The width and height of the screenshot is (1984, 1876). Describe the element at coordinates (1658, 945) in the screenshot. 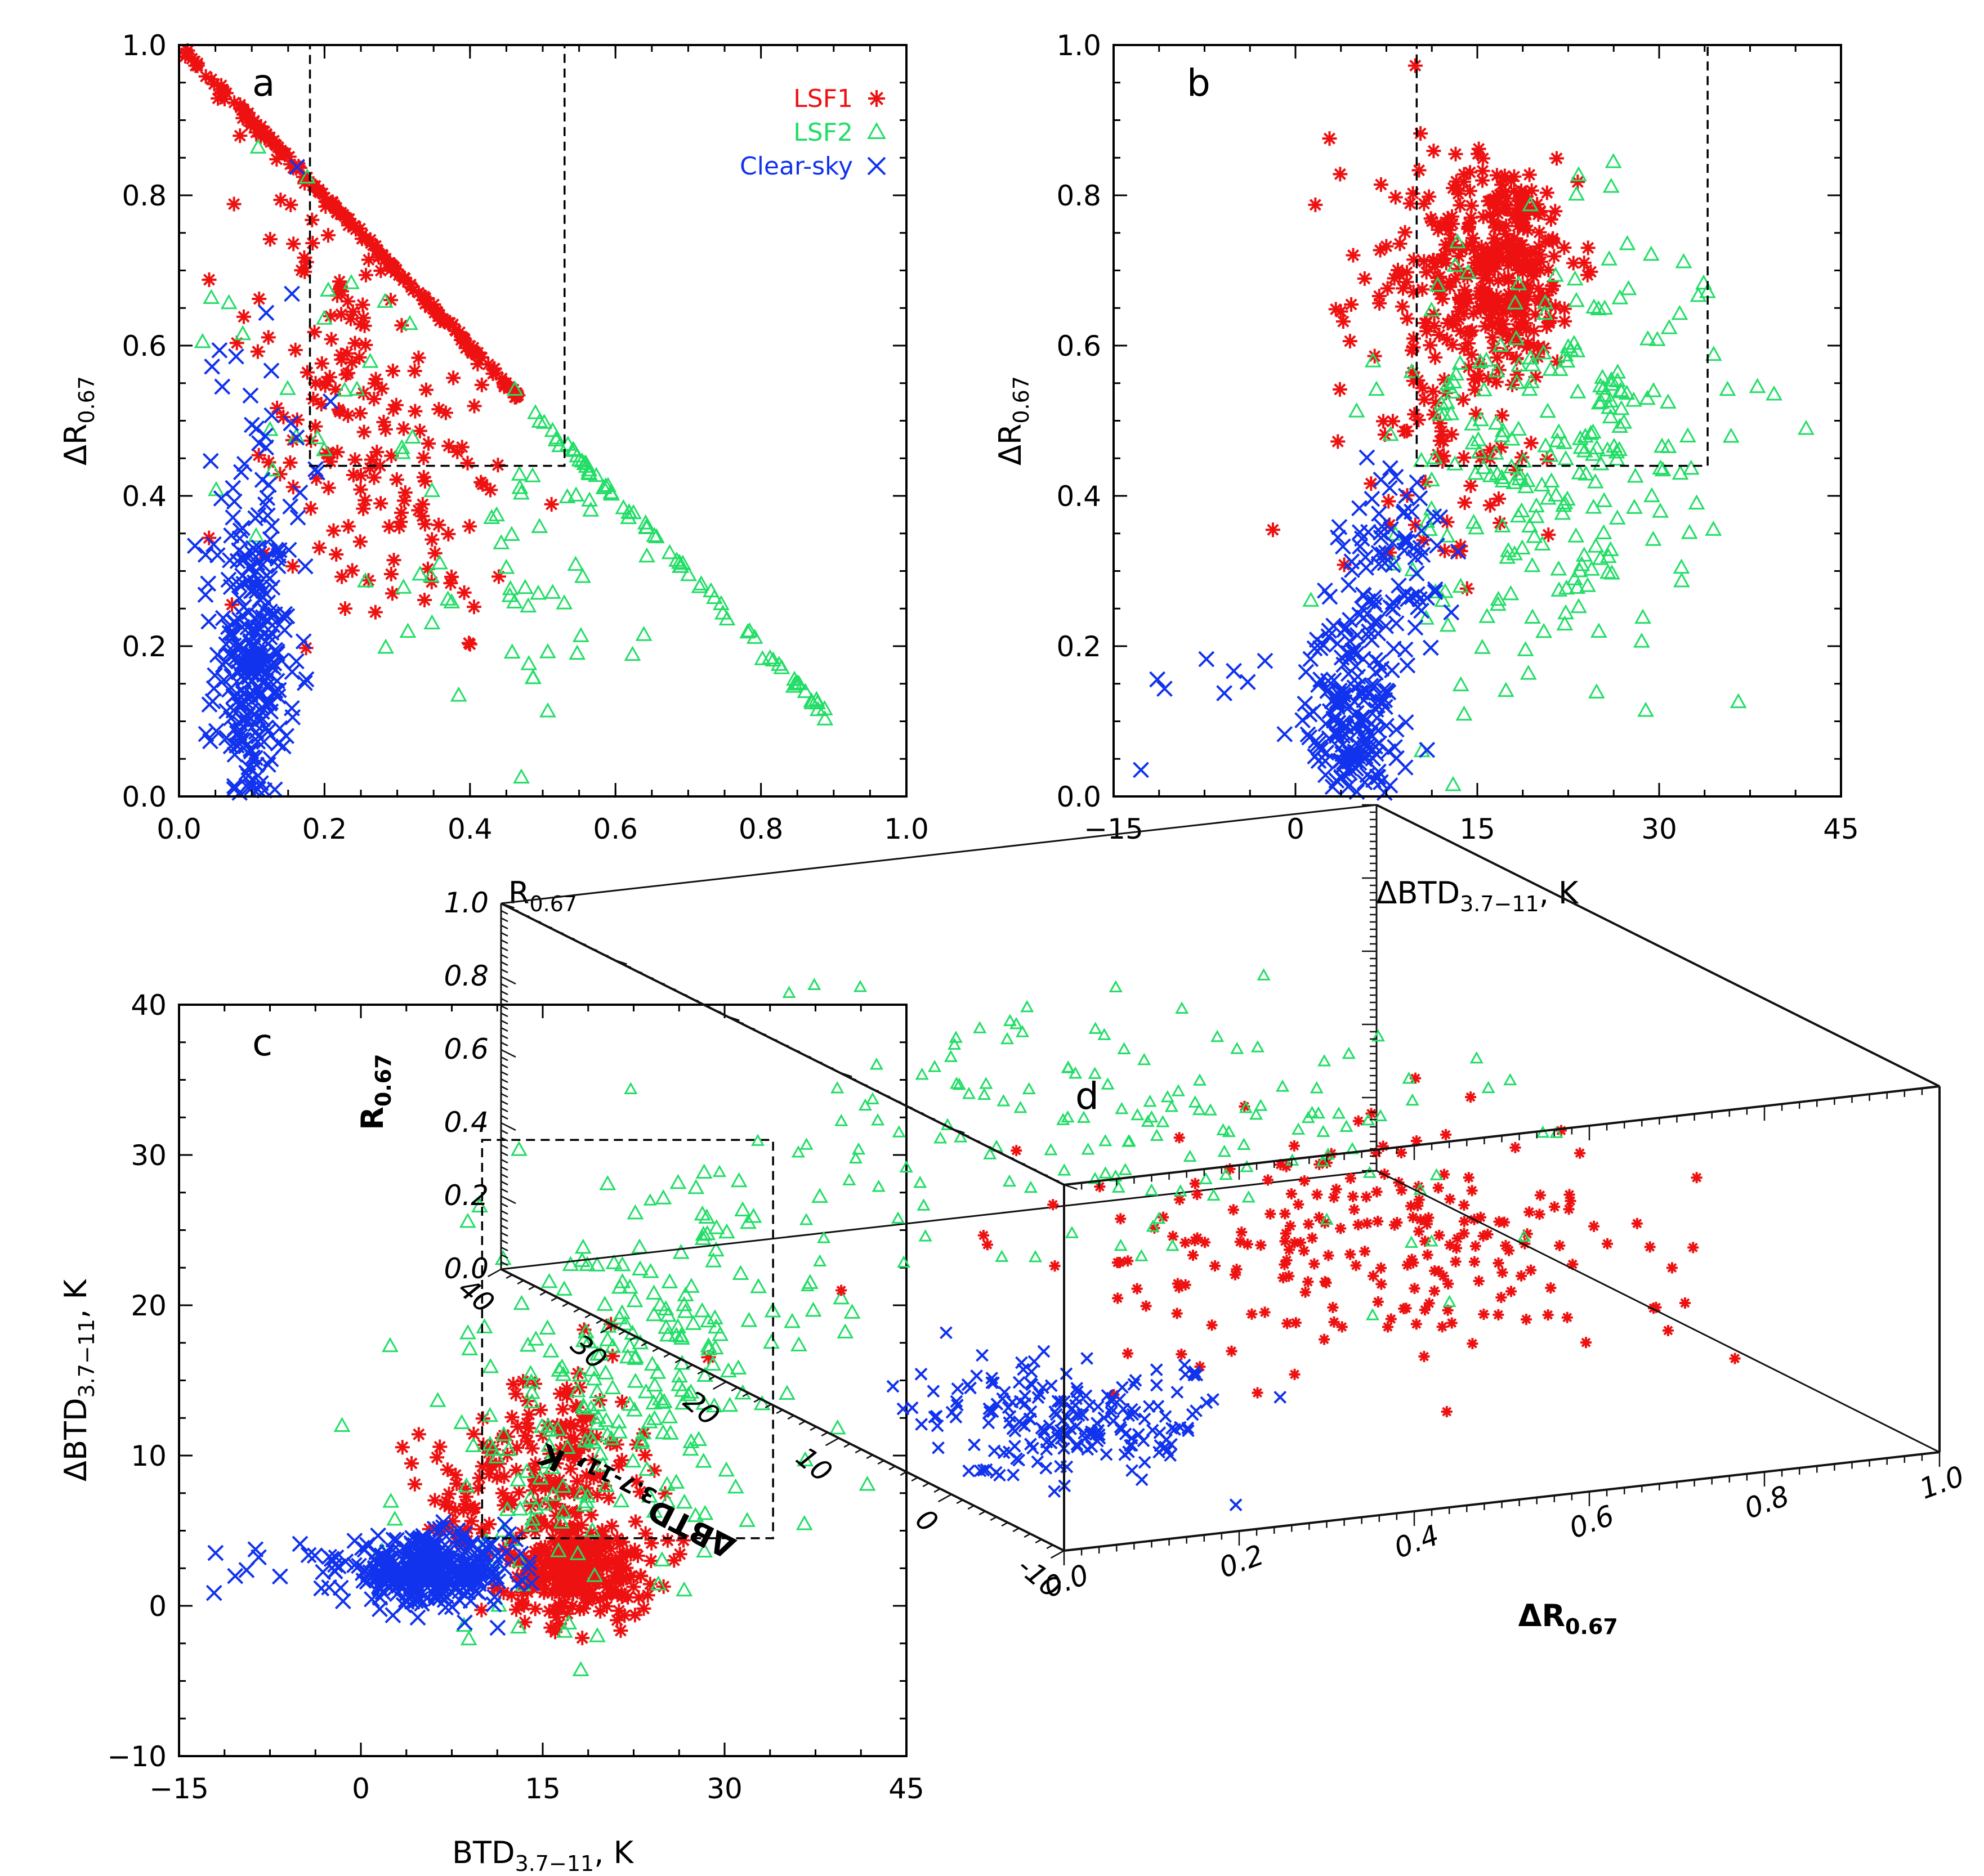

I see `panel-d-edge-right-top` at that location.